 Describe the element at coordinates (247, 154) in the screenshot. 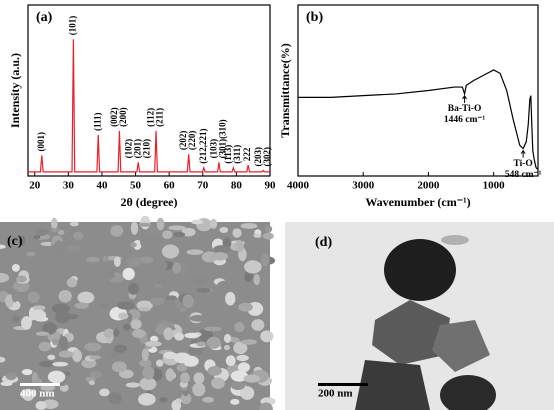

I see `peak-label: 222` at that location.